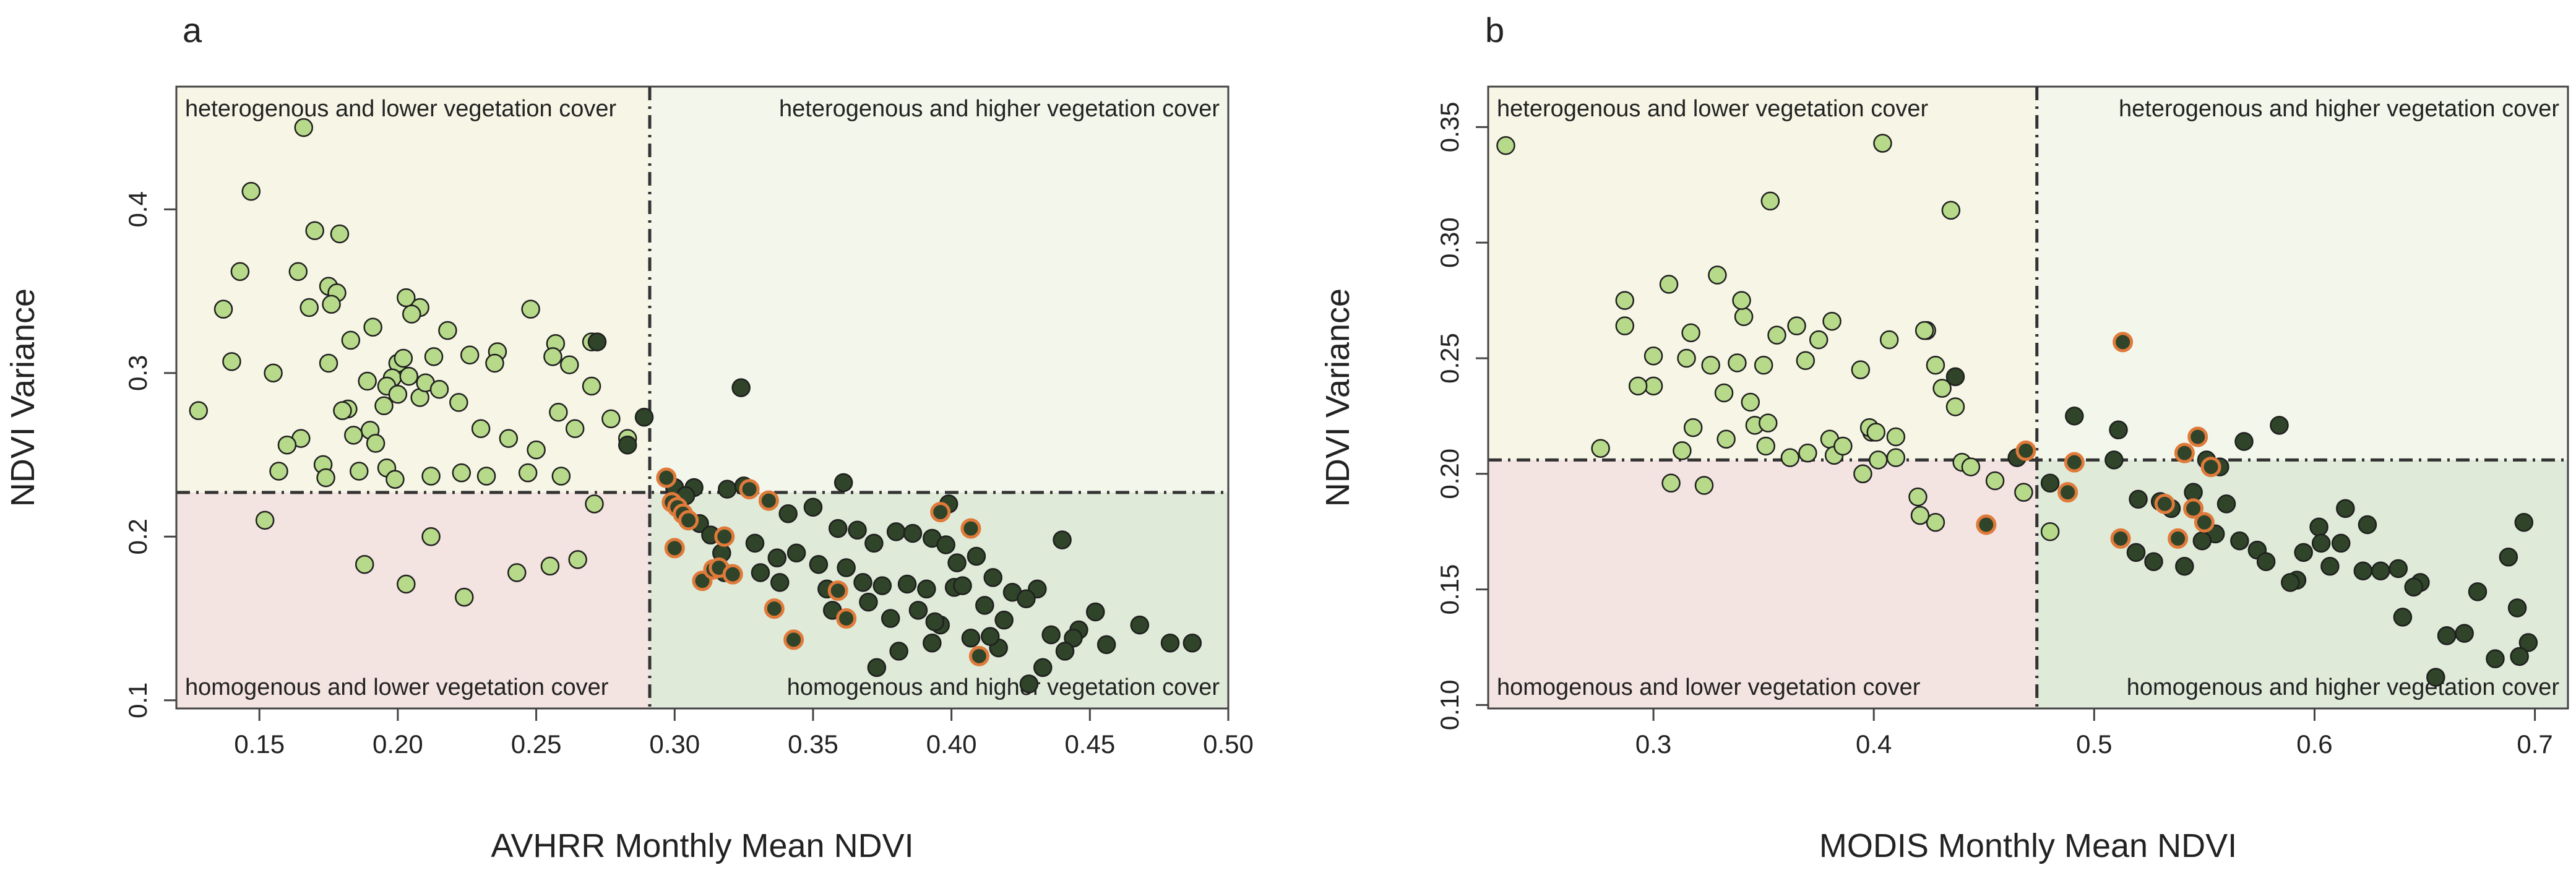 Image resolution: width=2576 pixels, height=891 pixels. Describe the element at coordinates (397, 687) in the screenshot. I see `quadrant-label-bottom-left: homogenous and lower vegetation cover` at that location.